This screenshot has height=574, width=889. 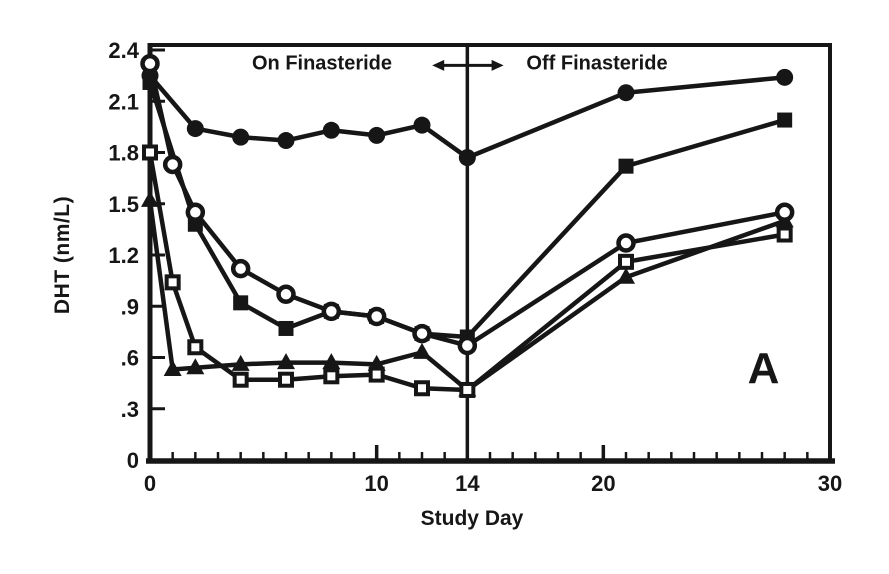 What do you see at coordinates (123, 204) in the screenshot?
I see `y-tick-label: 1.5` at bounding box center [123, 204].